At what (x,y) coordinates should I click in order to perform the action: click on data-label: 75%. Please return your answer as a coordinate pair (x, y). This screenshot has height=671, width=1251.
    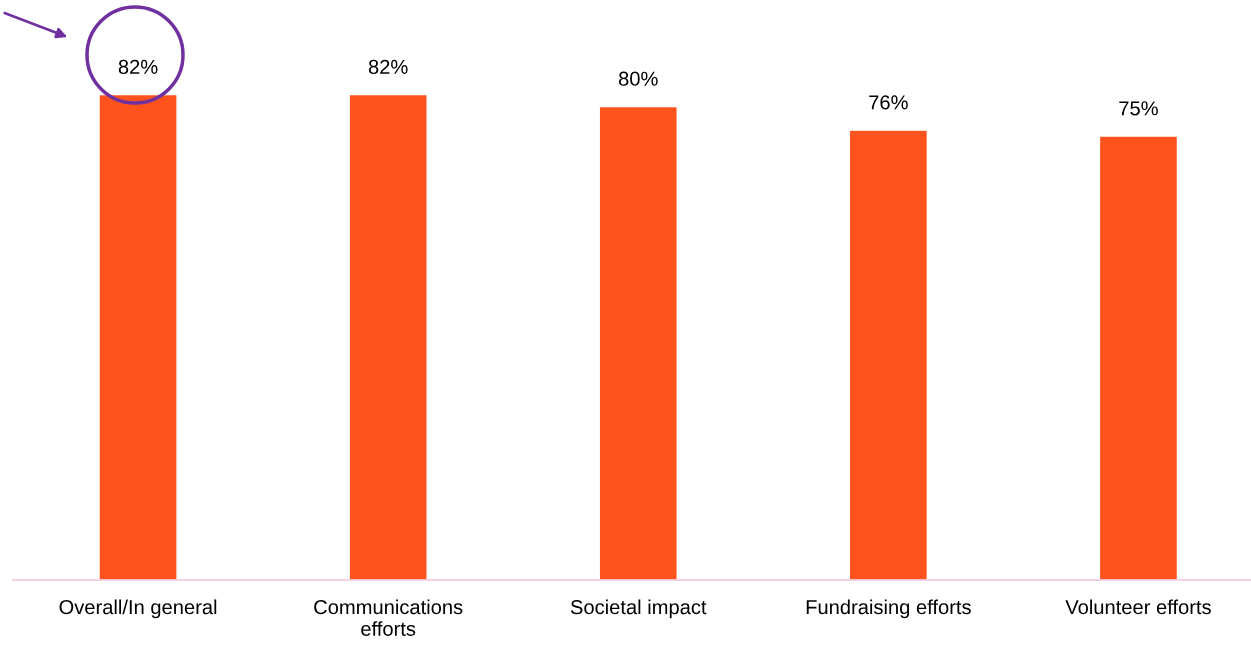
    Looking at the image, I should click on (1138, 108).